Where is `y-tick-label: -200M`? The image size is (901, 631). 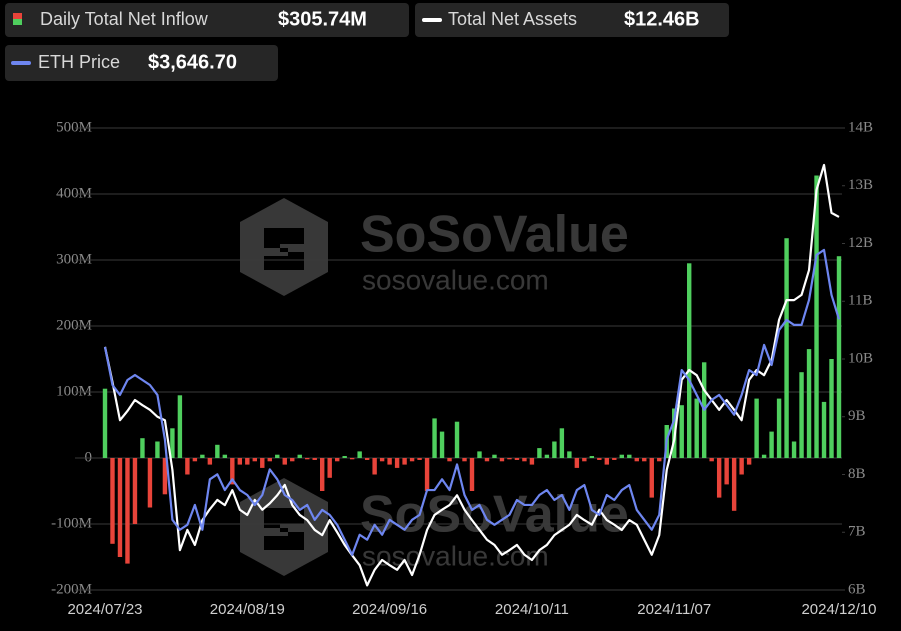 y-tick-label: -200M is located at coordinates (71, 589).